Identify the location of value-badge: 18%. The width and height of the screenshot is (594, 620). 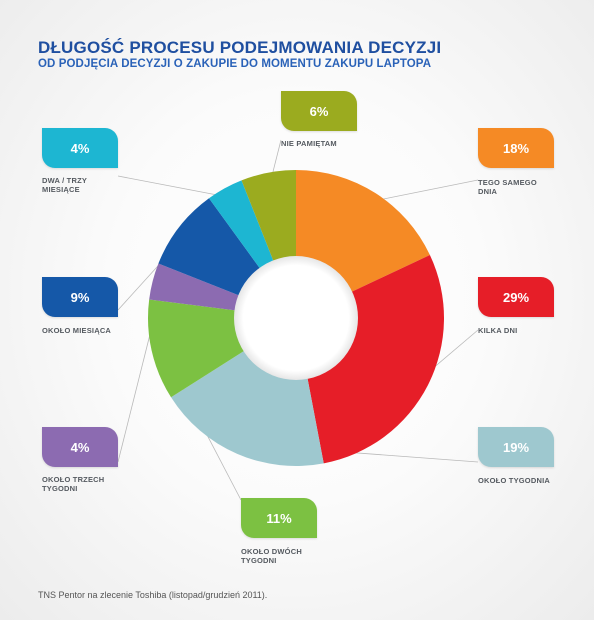
(516, 148).